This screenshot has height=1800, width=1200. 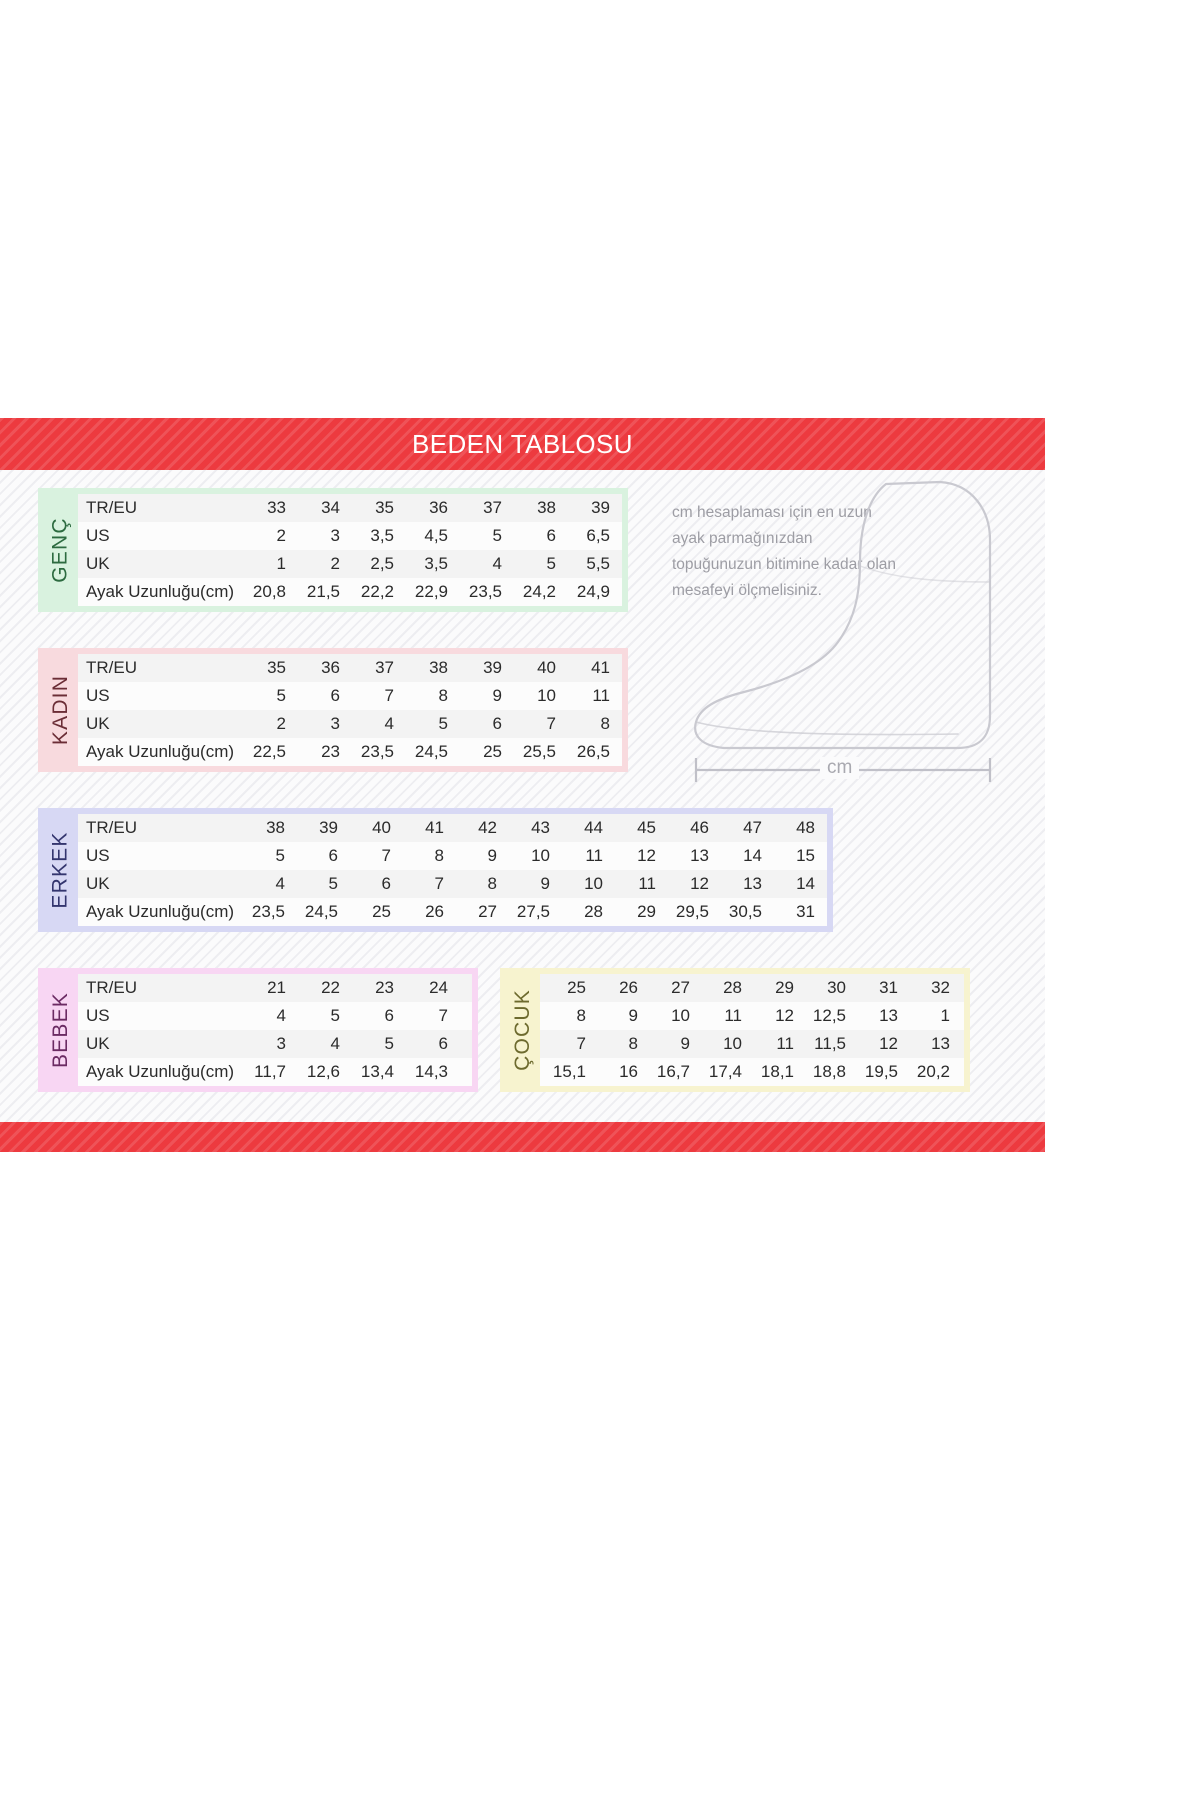 I want to click on size-cell: 36, so click(x=330, y=667).